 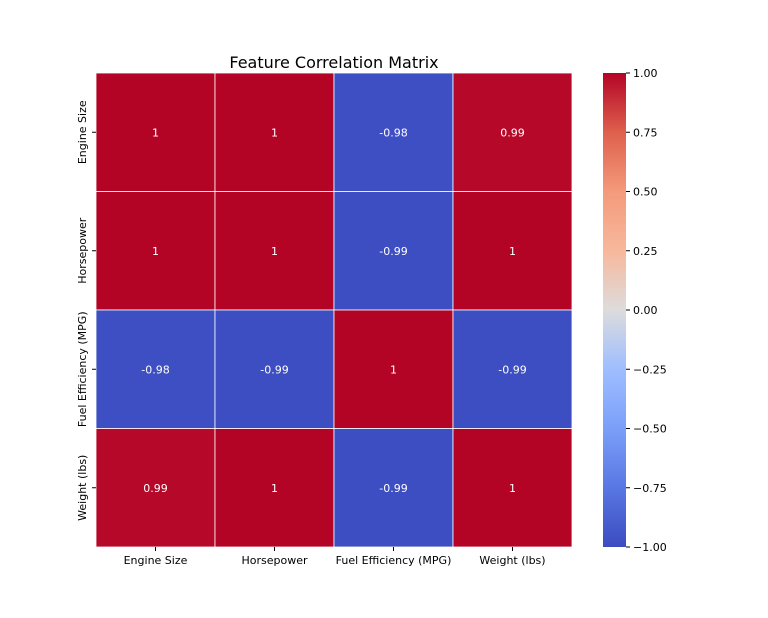 What do you see at coordinates (82, 250) in the screenshot?
I see `y-tick-label: Horsepower` at bounding box center [82, 250].